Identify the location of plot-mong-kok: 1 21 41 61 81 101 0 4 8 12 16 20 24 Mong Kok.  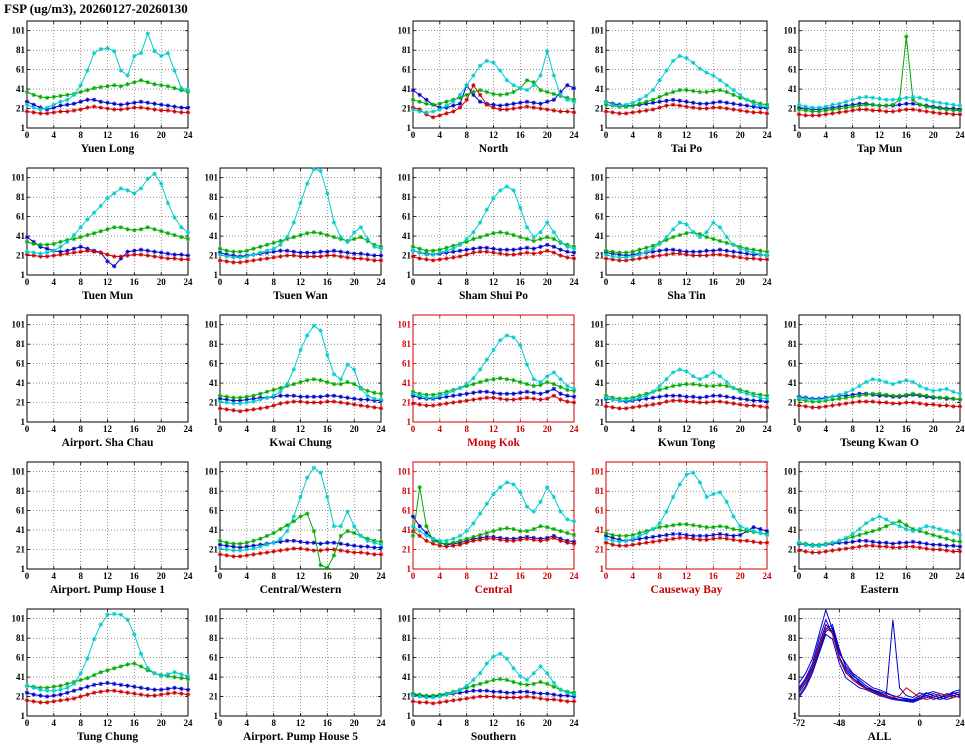
(488, 381).